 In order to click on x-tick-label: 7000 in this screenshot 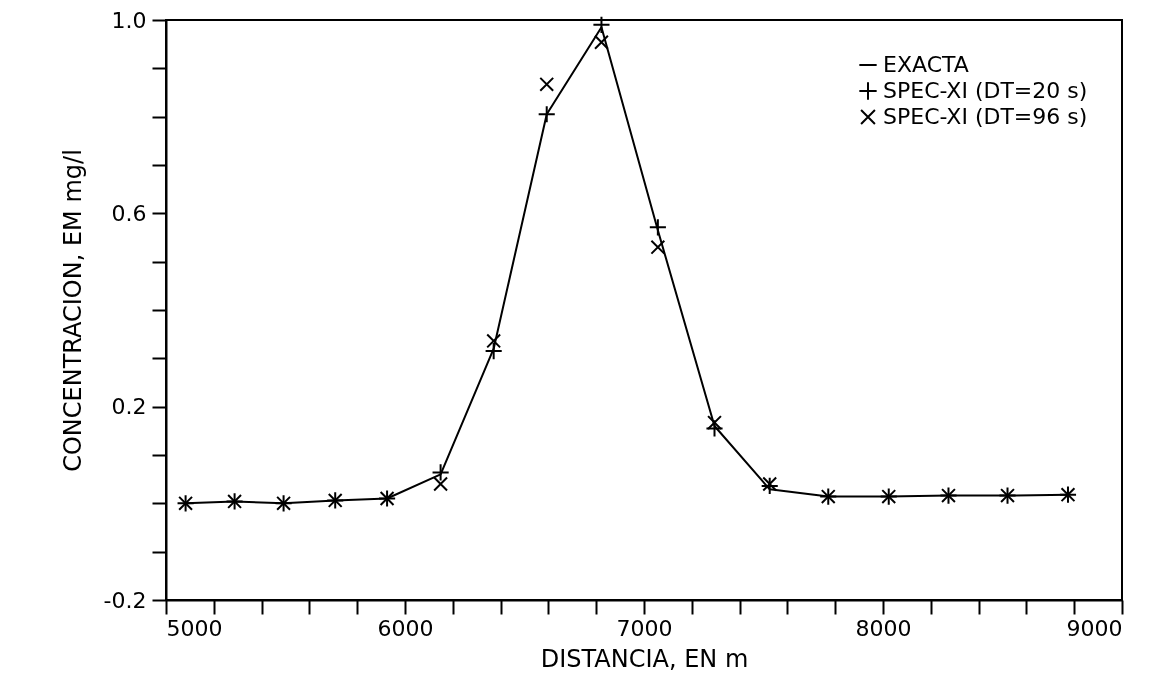, I will do `click(644, 628)`.